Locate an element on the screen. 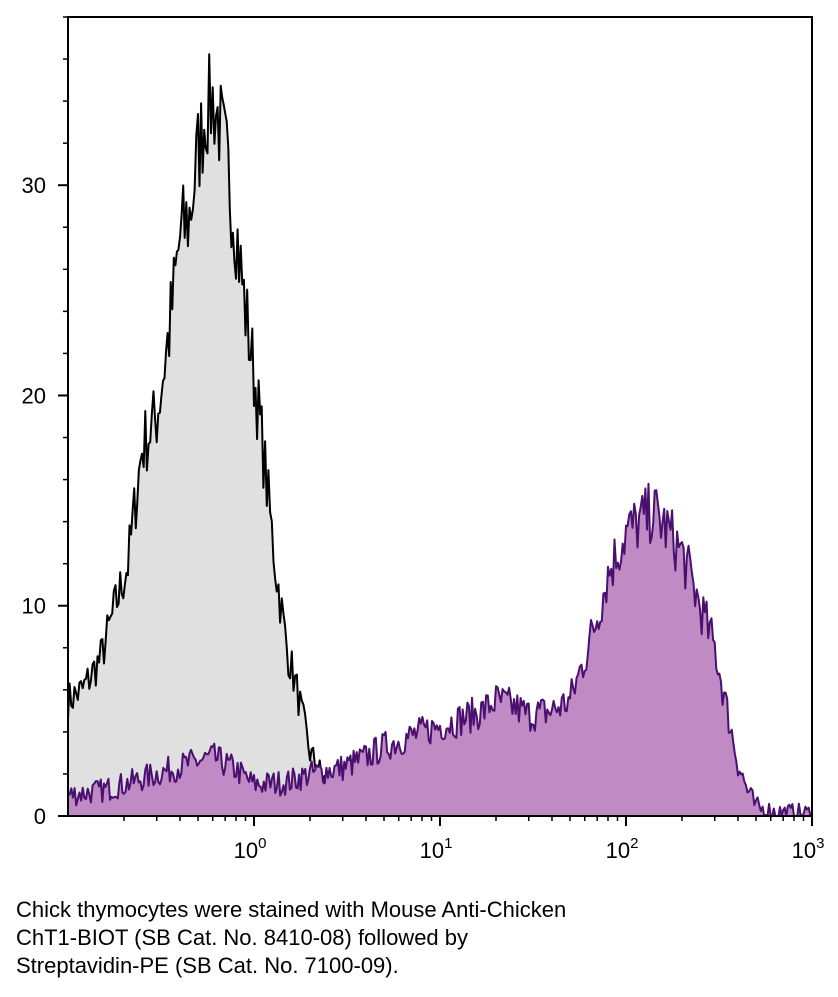 The width and height of the screenshot is (838, 997). x-axis: 10⁰ 10¹ 10² 10³ is located at coordinates (474, 839).